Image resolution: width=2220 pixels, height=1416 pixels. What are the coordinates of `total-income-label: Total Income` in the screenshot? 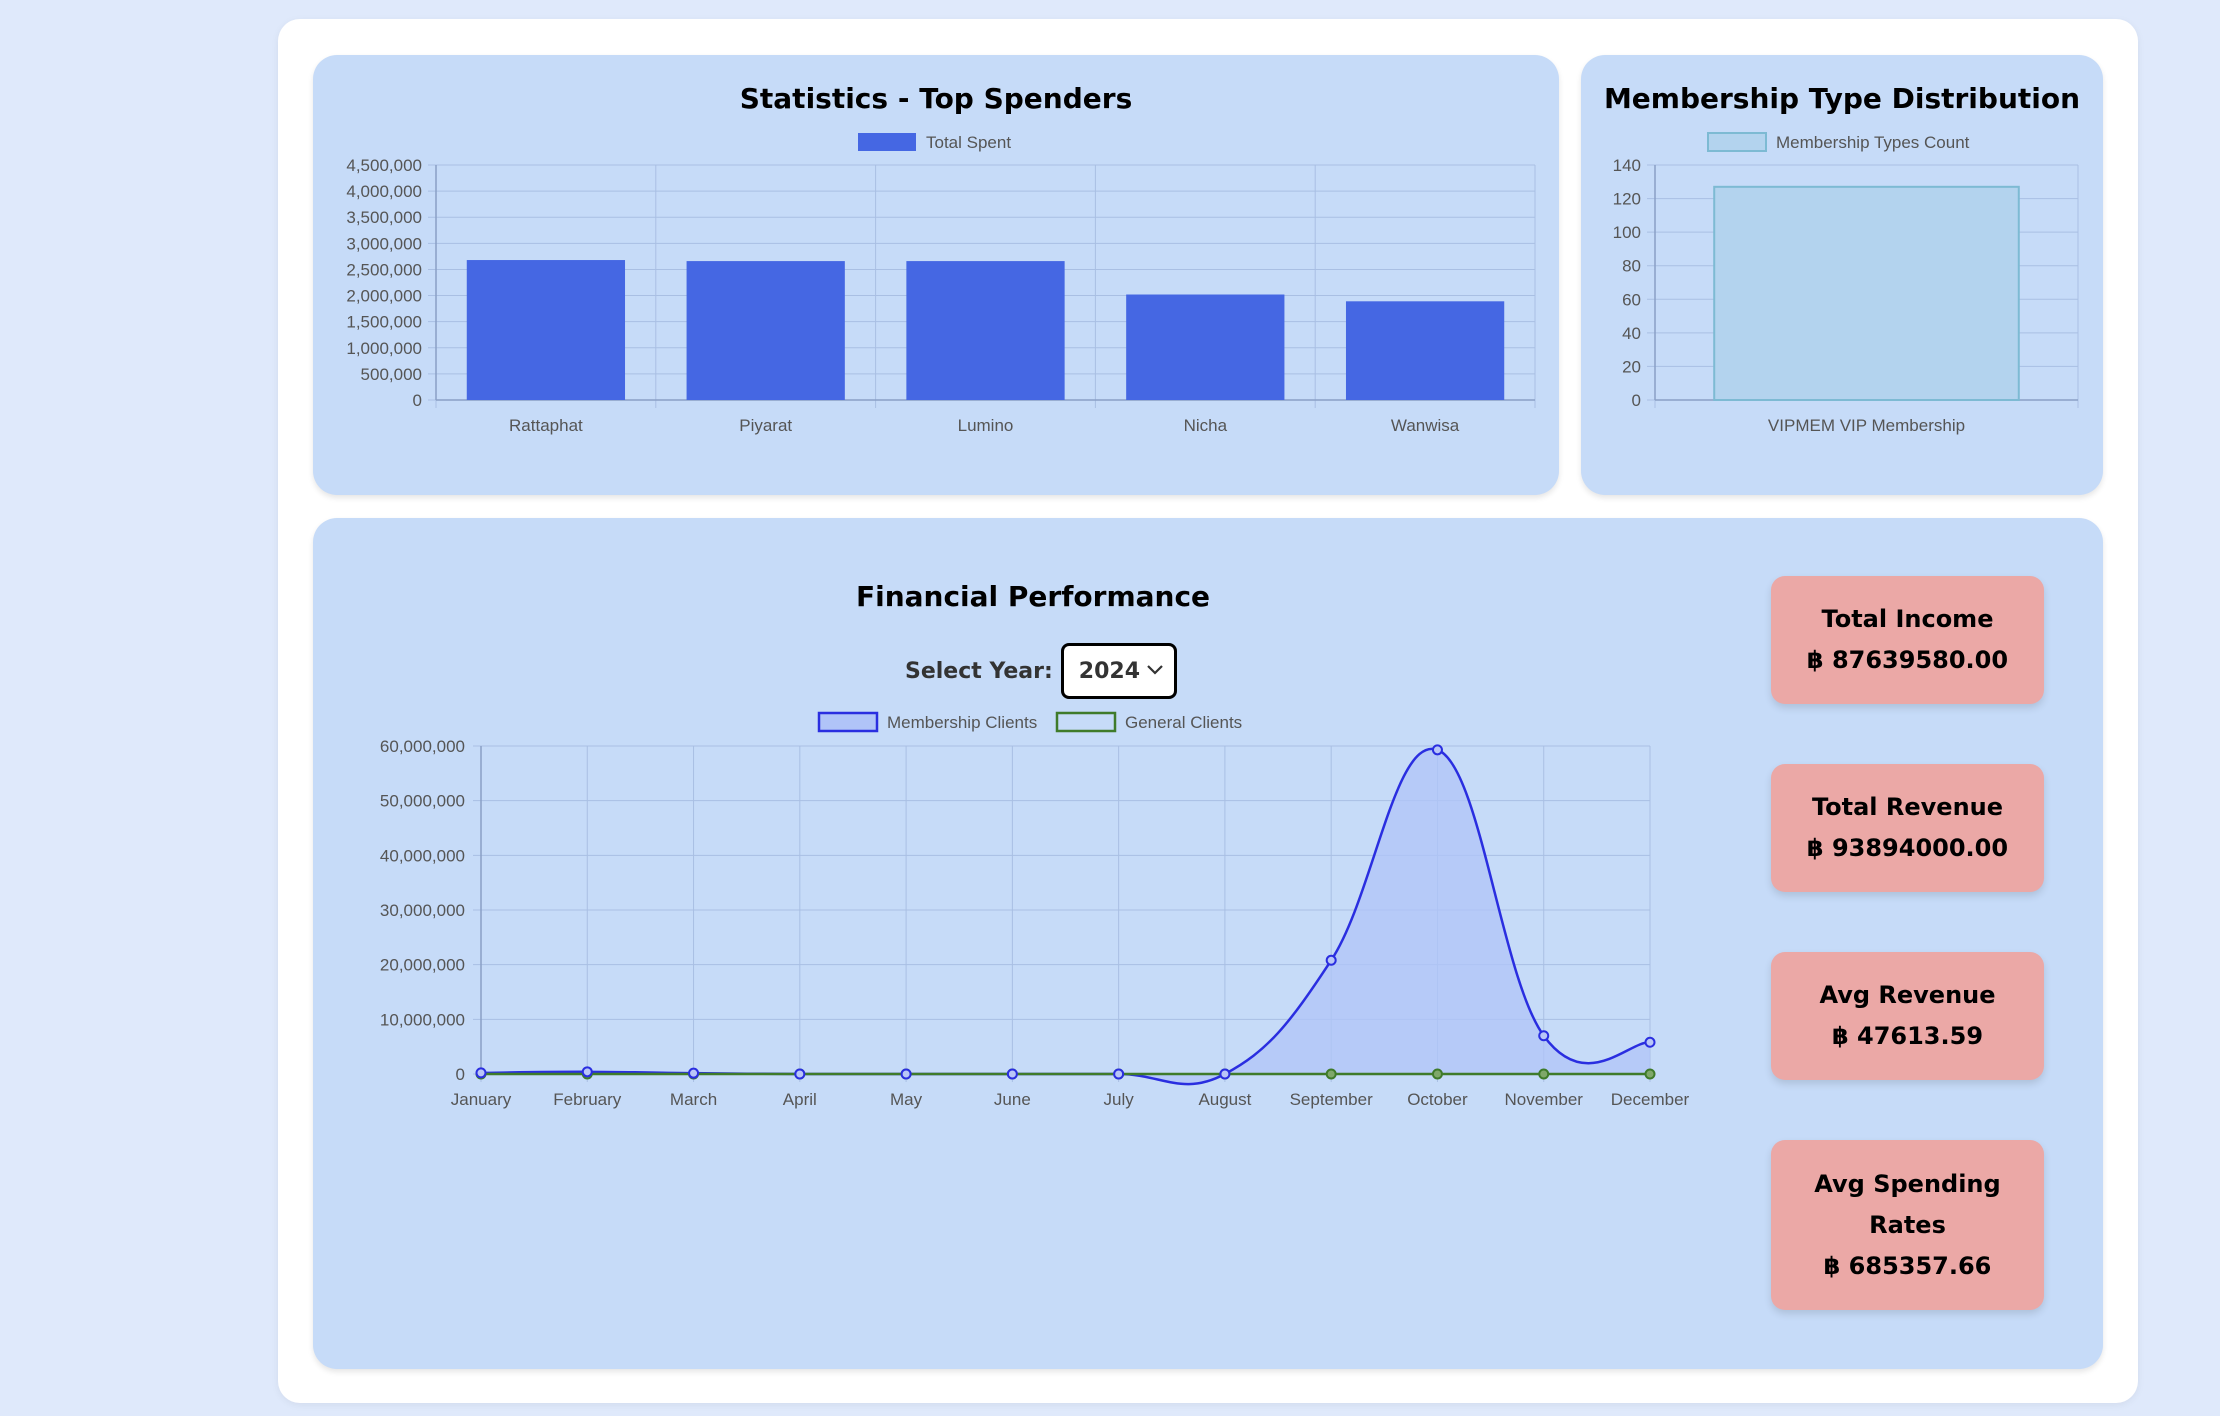 It's located at (1907, 619).